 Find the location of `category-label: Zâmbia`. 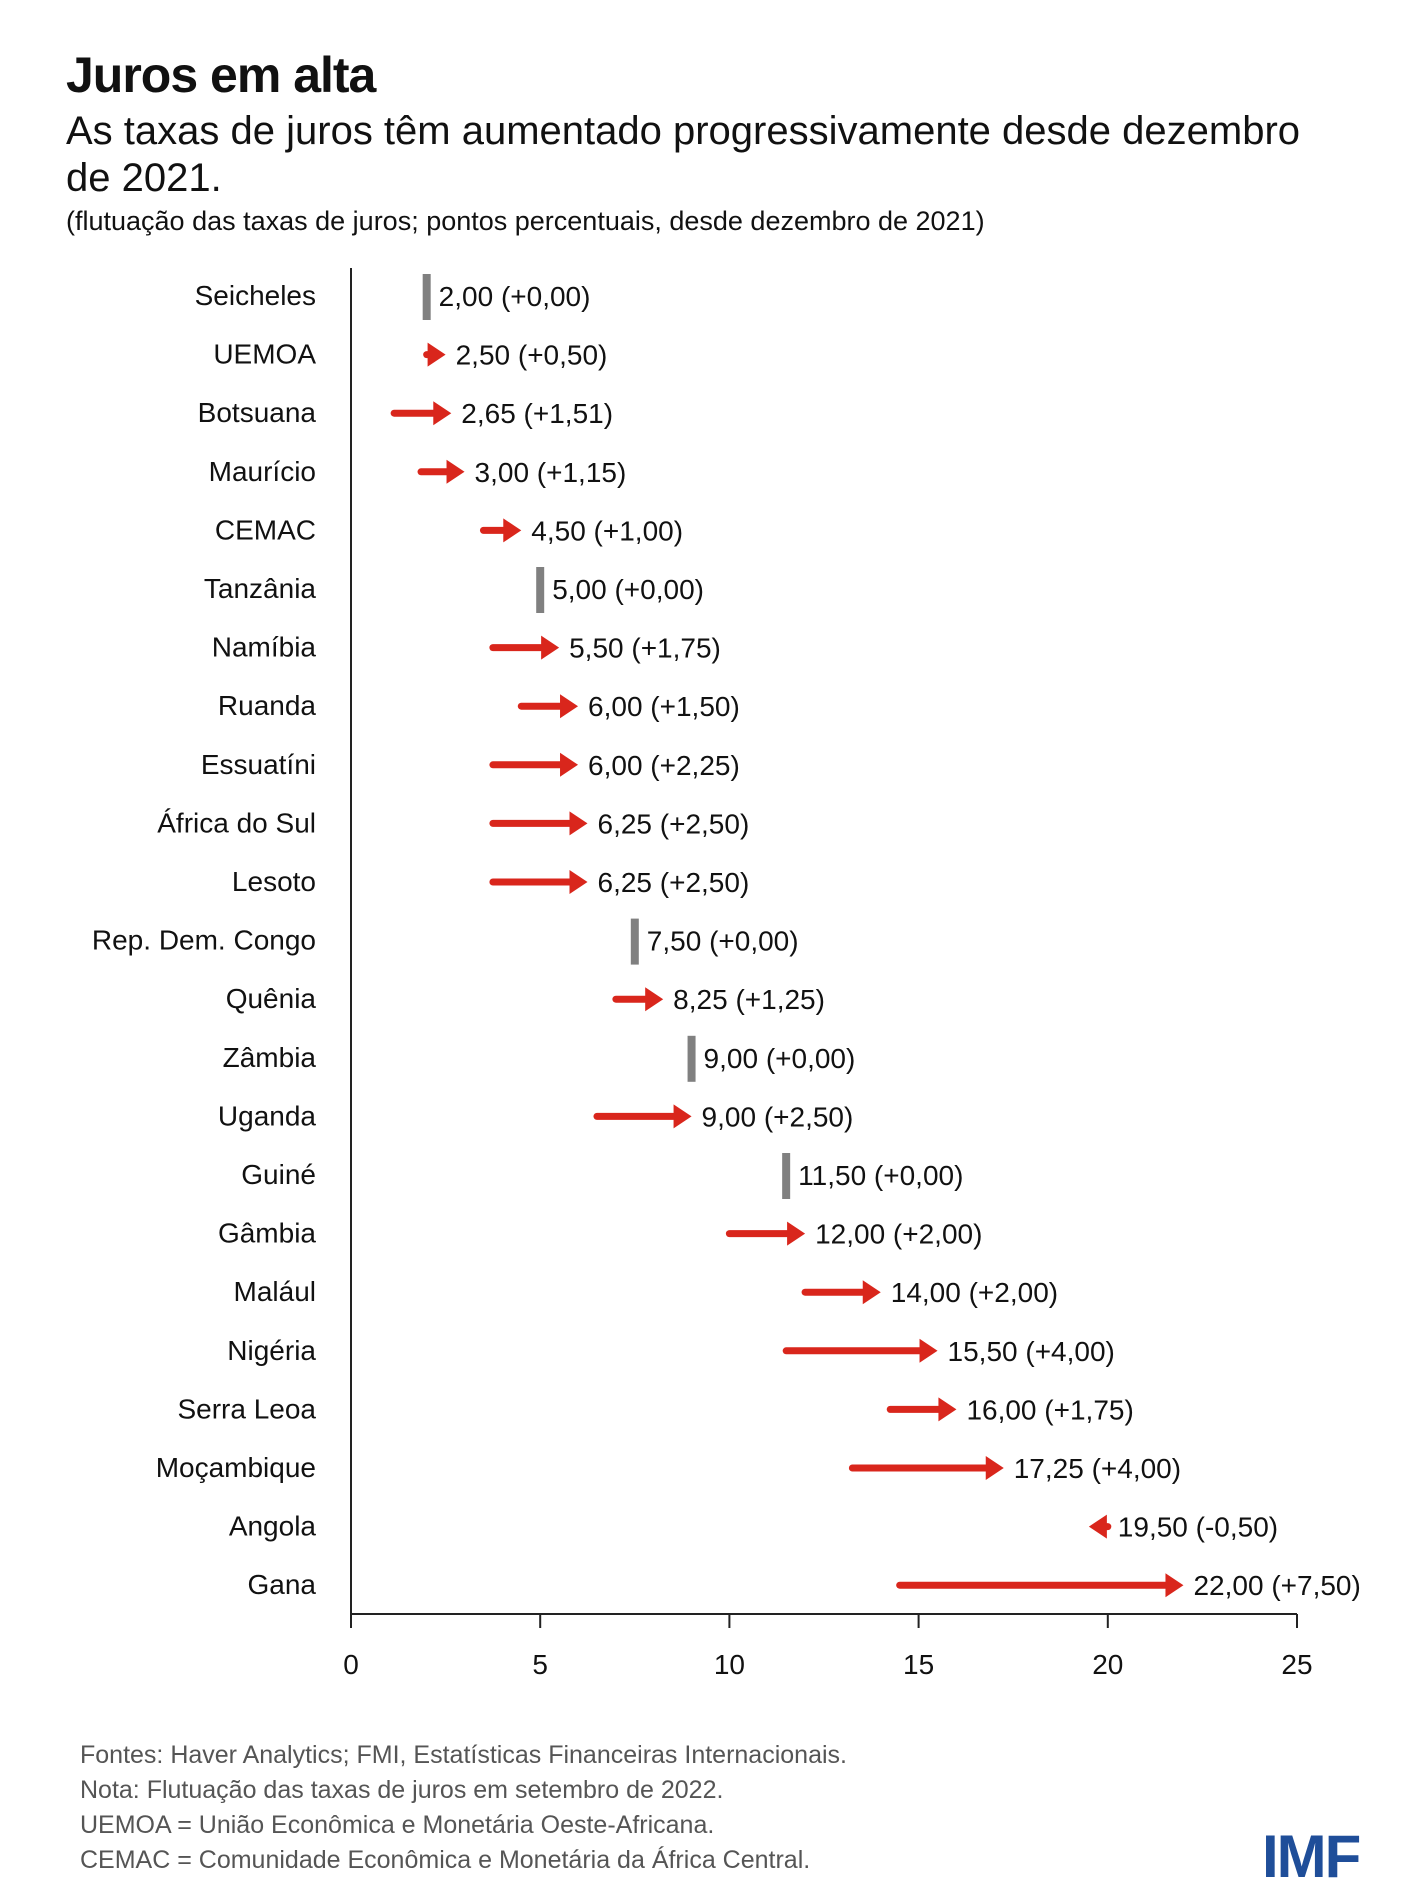

category-label: Zâmbia is located at coordinates (270, 1057).